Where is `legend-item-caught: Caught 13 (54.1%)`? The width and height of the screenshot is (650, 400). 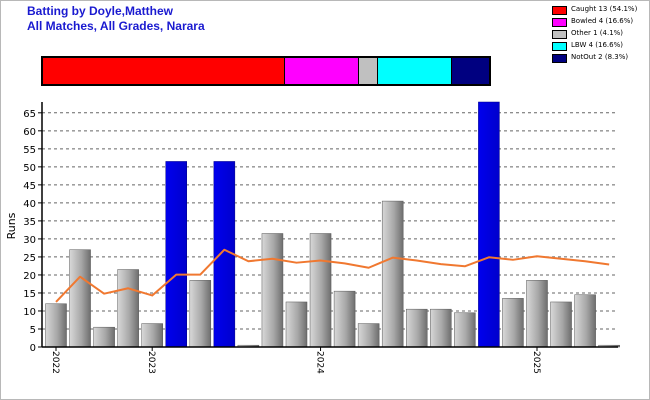 legend-item-caught: Caught 13 (54.1%) is located at coordinates (600, 9).